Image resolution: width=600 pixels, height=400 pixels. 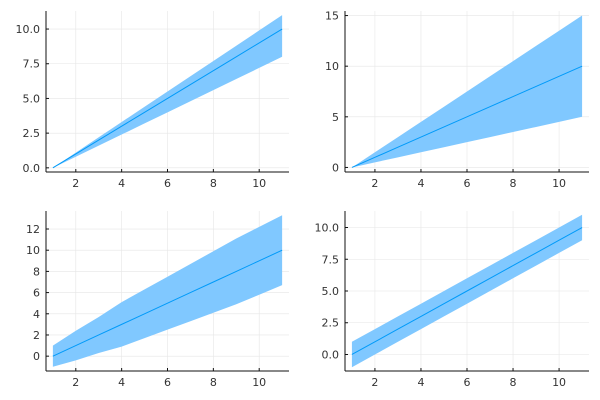 What do you see at coordinates (36, 293) in the screenshot?
I see `y-tick-label: 6` at bounding box center [36, 293].